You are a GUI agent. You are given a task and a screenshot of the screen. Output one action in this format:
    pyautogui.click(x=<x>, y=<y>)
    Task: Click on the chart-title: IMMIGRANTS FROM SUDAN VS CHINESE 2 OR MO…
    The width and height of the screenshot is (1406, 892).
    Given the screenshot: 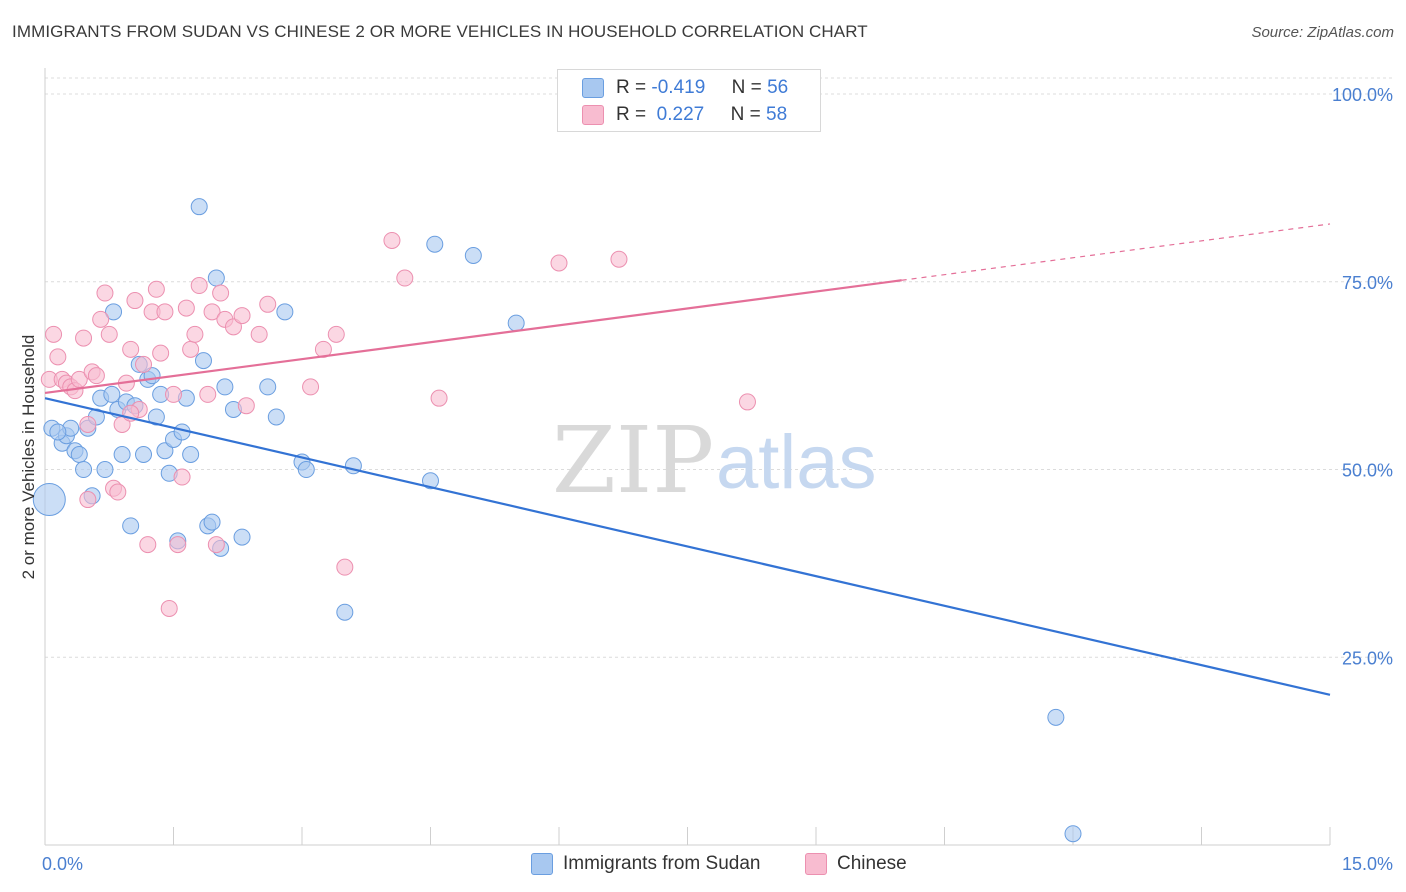 What is the action you would take?
    pyautogui.click(x=440, y=31)
    